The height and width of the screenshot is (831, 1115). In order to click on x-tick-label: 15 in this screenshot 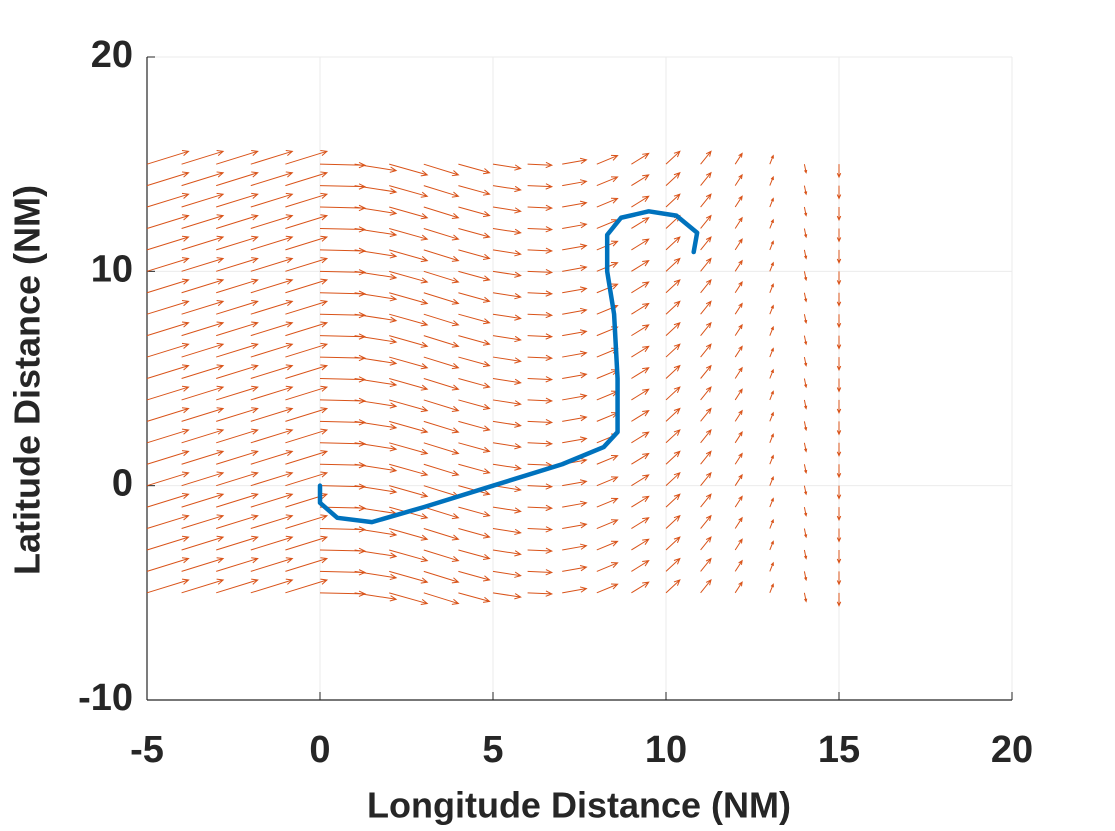, I will do `click(839, 750)`.